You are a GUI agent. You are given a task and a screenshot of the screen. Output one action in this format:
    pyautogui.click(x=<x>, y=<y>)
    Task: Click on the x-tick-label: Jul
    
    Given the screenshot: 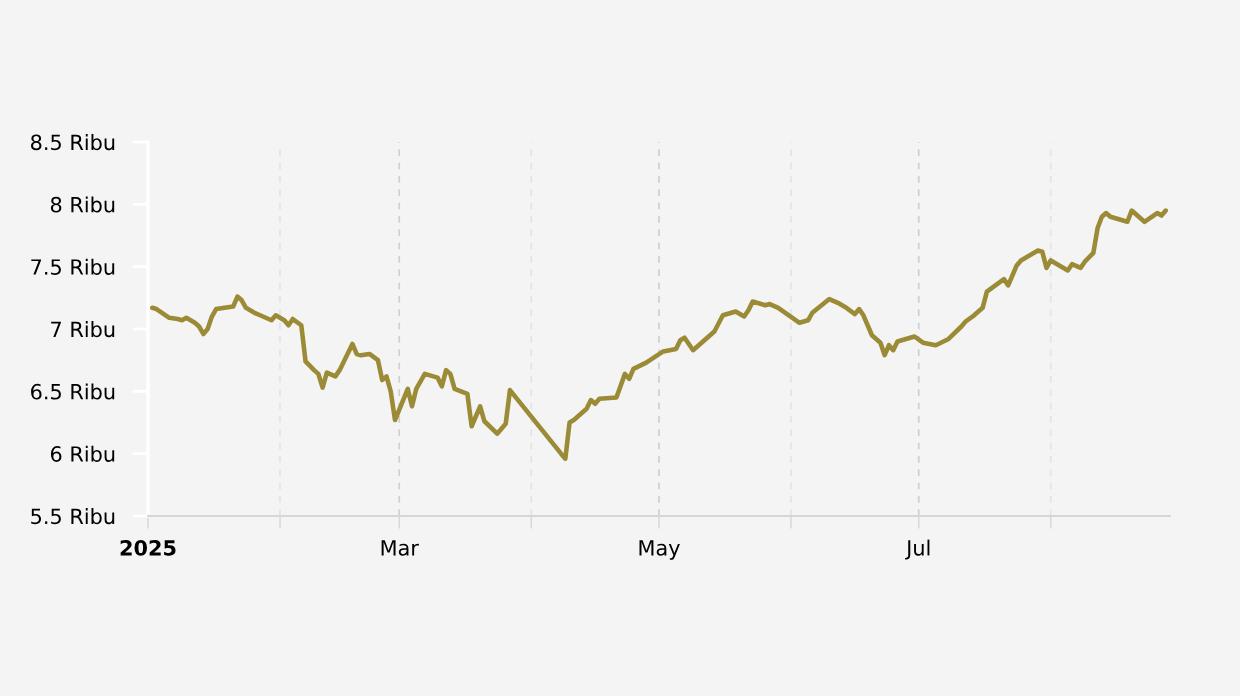 What is the action you would take?
    pyautogui.click(x=917, y=549)
    